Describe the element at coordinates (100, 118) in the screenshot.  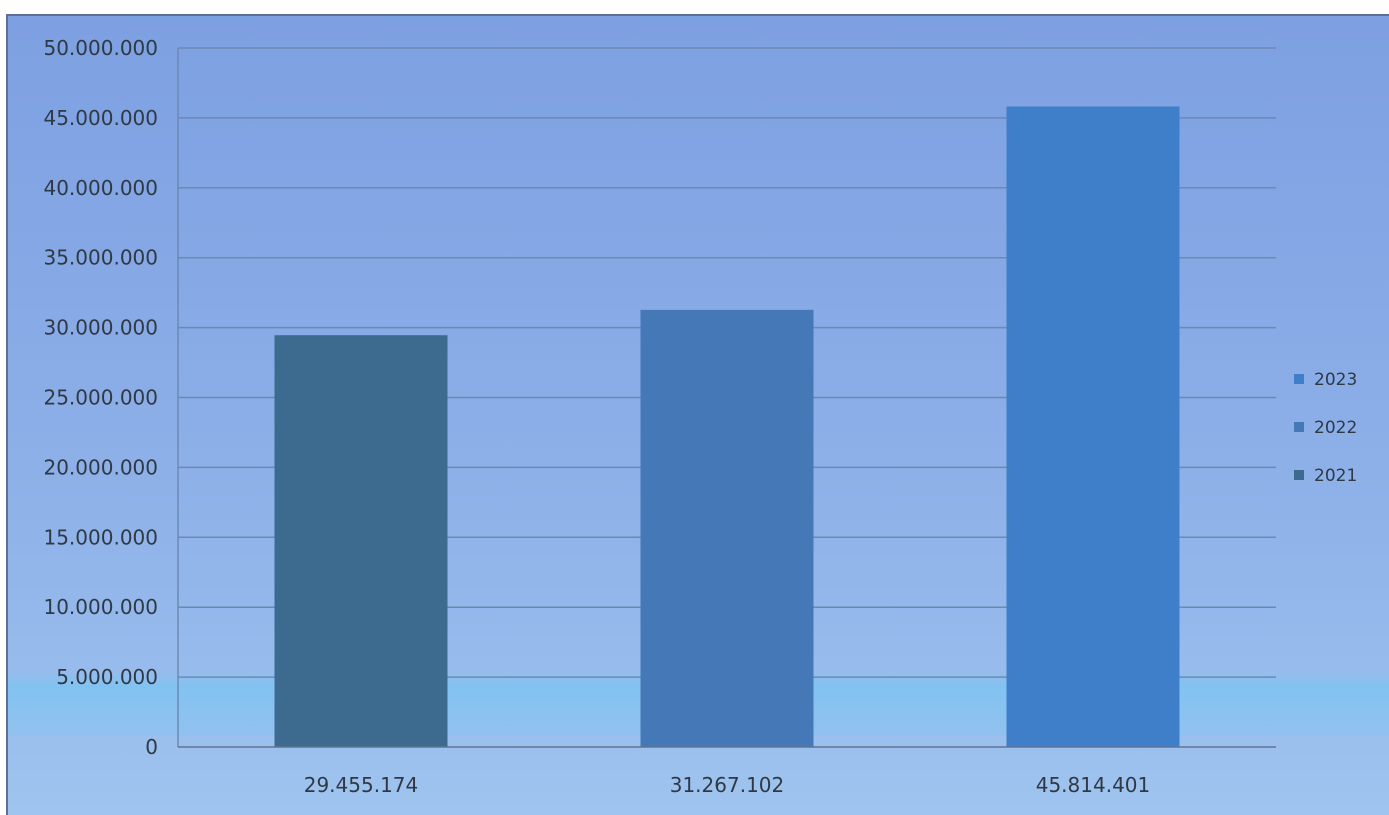
I see `y-tick-label: 45.000.000` at that location.